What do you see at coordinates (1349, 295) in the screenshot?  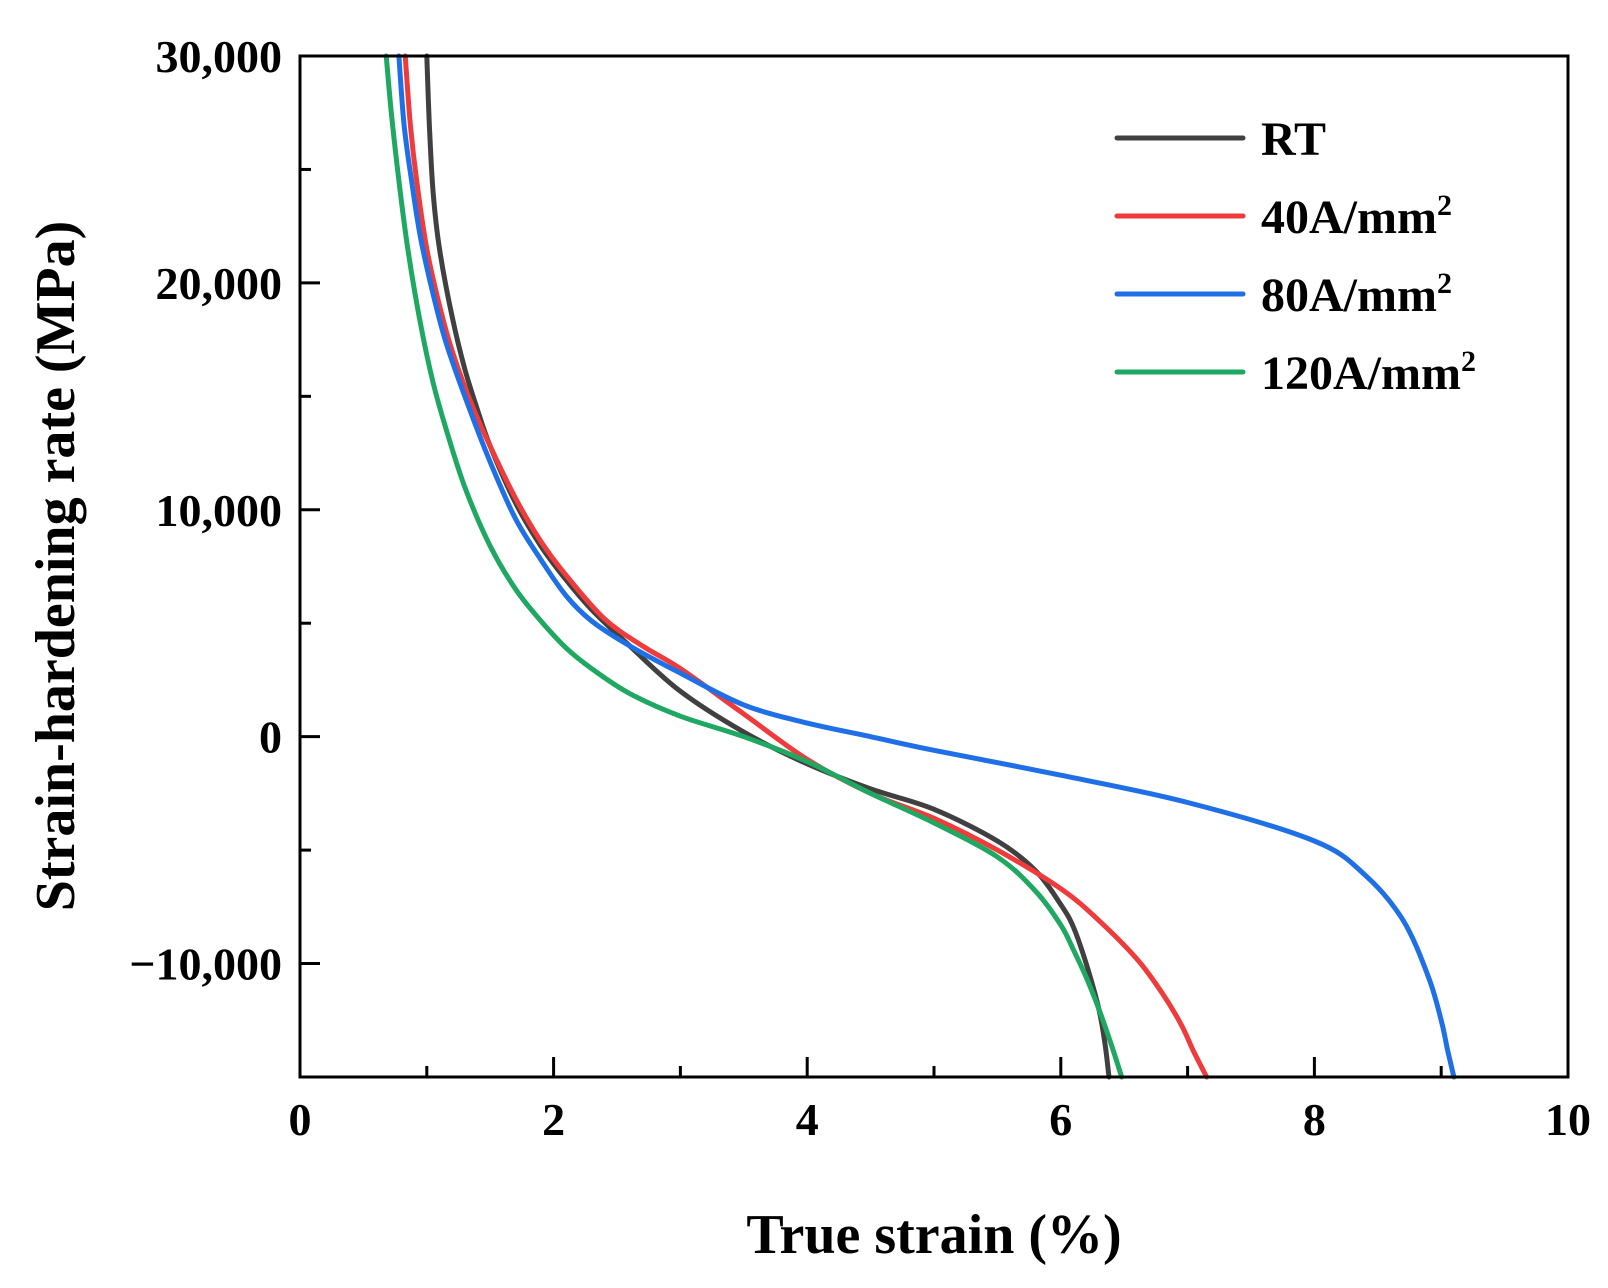 I see `legend-label-main: 80A/mm` at bounding box center [1349, 295].